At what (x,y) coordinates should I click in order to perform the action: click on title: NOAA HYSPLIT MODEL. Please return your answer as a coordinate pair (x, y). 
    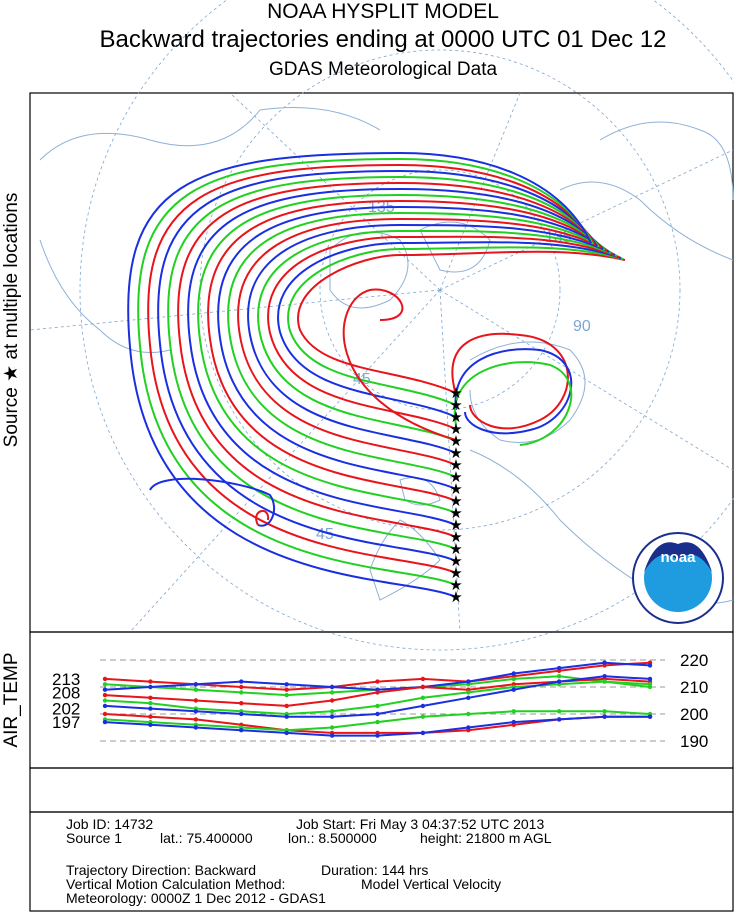
    Looking at the image, I should click on (383, 11).